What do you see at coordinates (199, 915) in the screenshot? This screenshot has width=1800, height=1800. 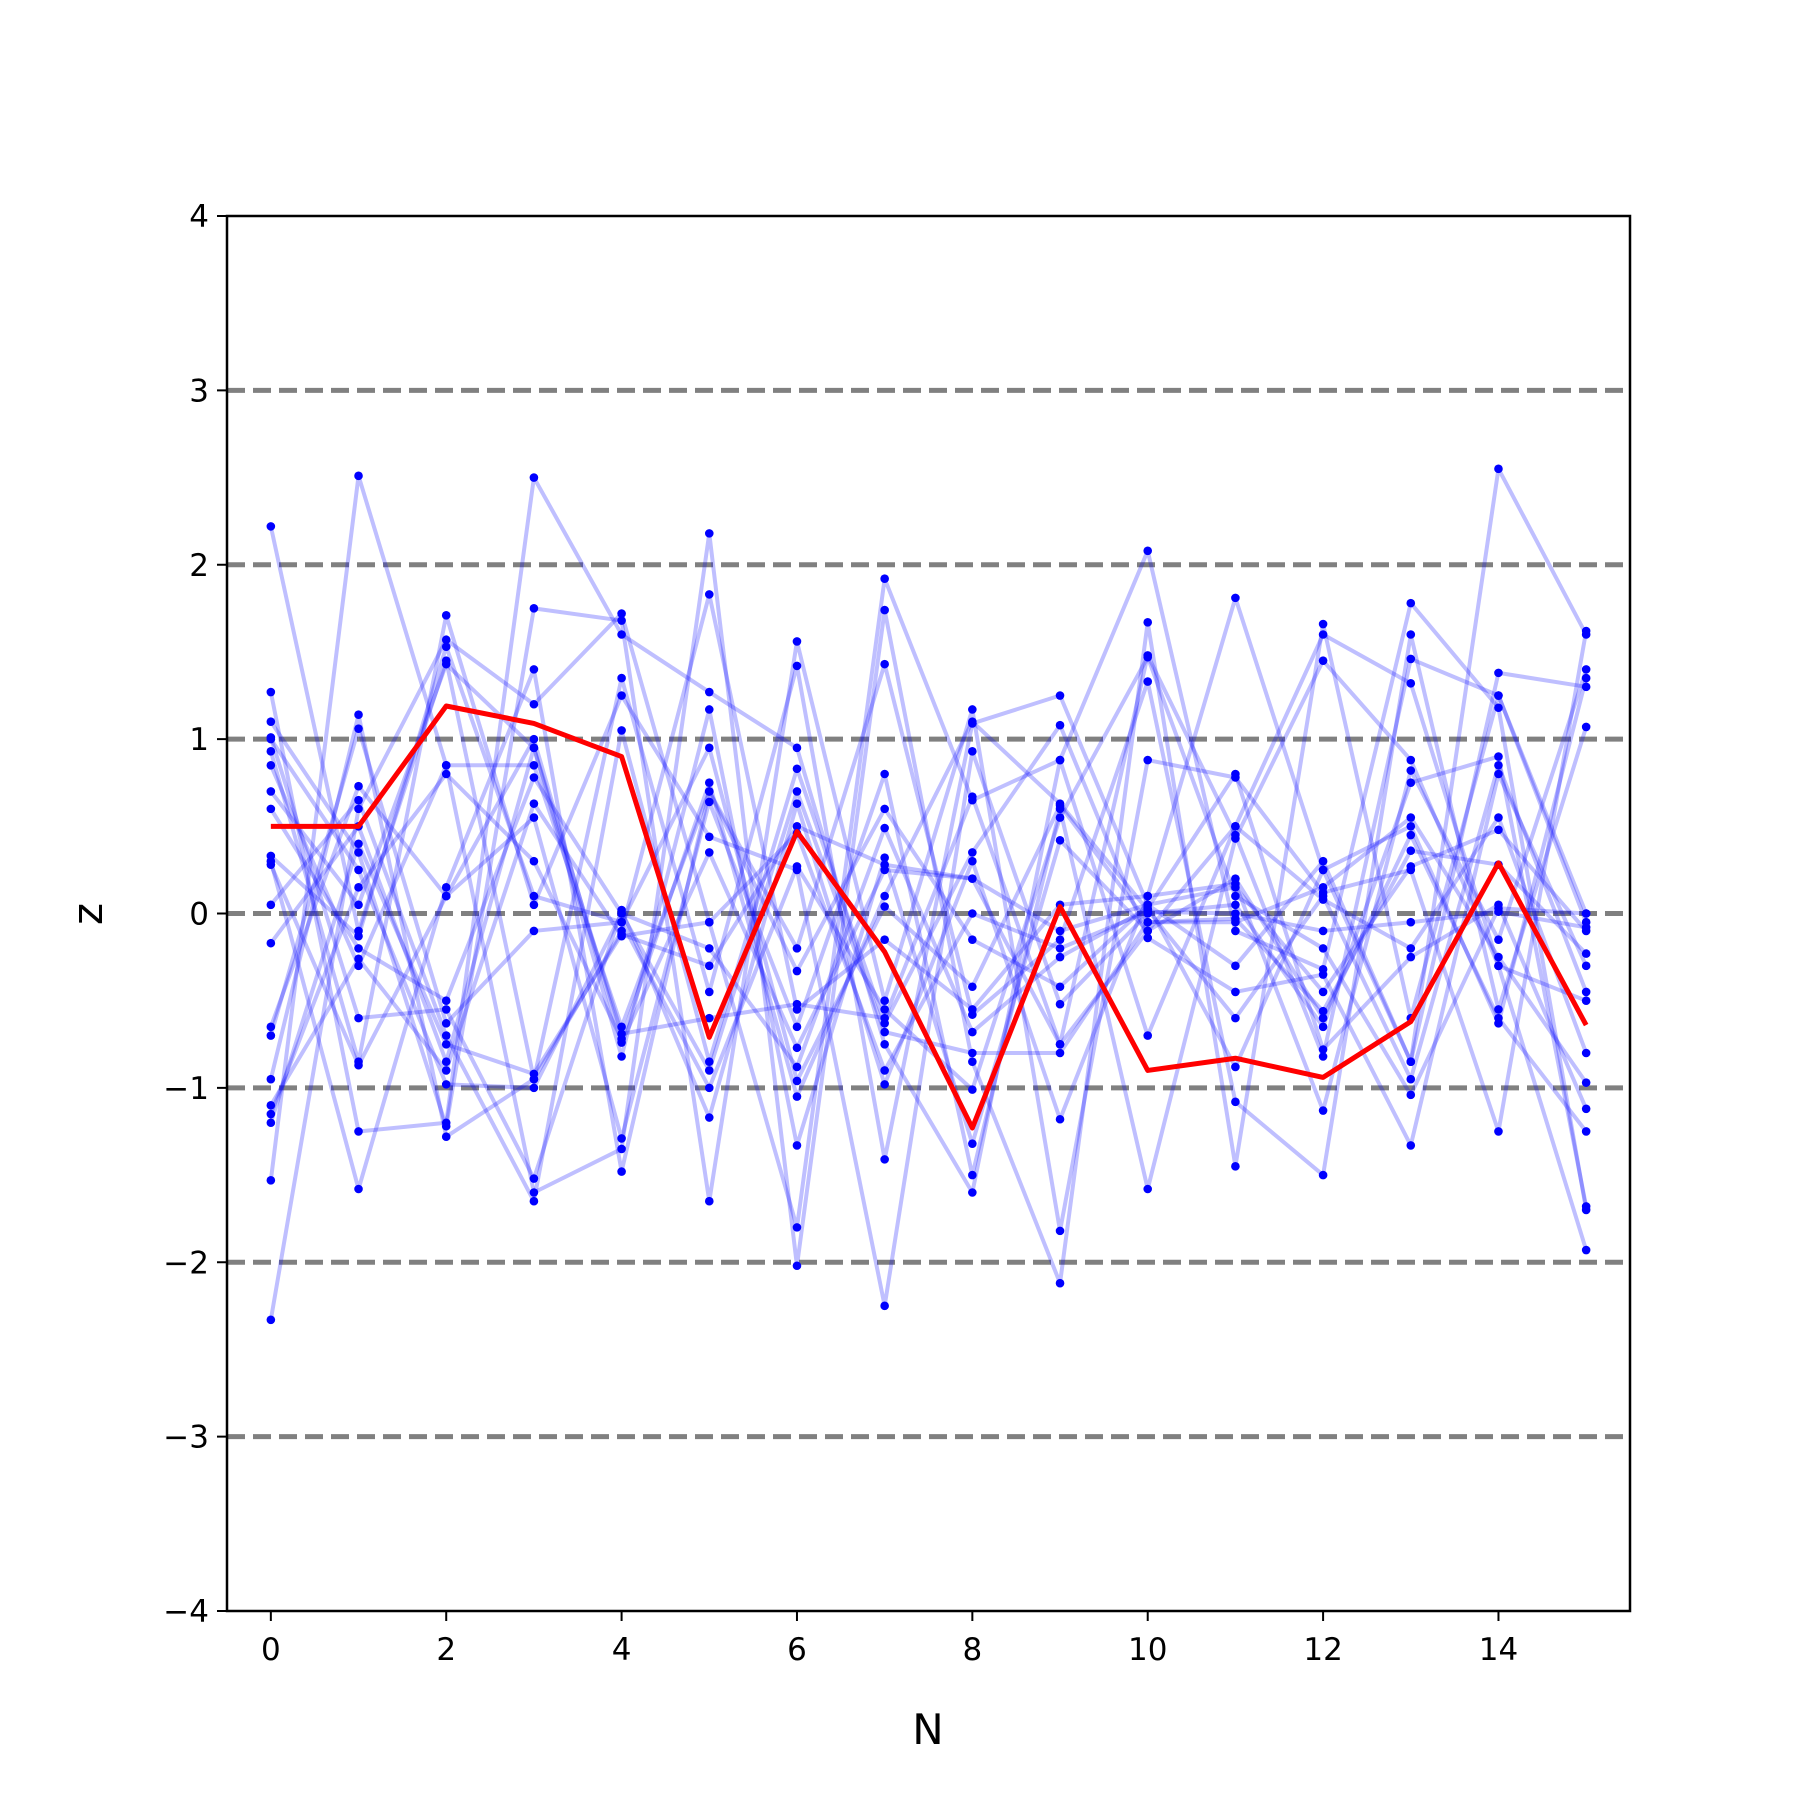 I see `y-tick-label: 0` at bounding box center [199, 915].